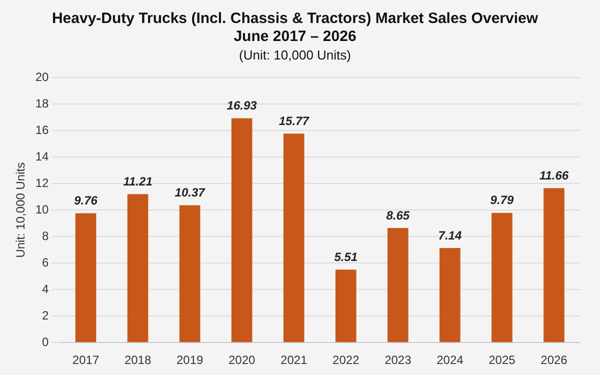 This screenshot has height=375, width=600. What do you see at coordinates (502, 200) in the screenshot?
I see `data-label: 9.79` at bounding box center [502, 200].